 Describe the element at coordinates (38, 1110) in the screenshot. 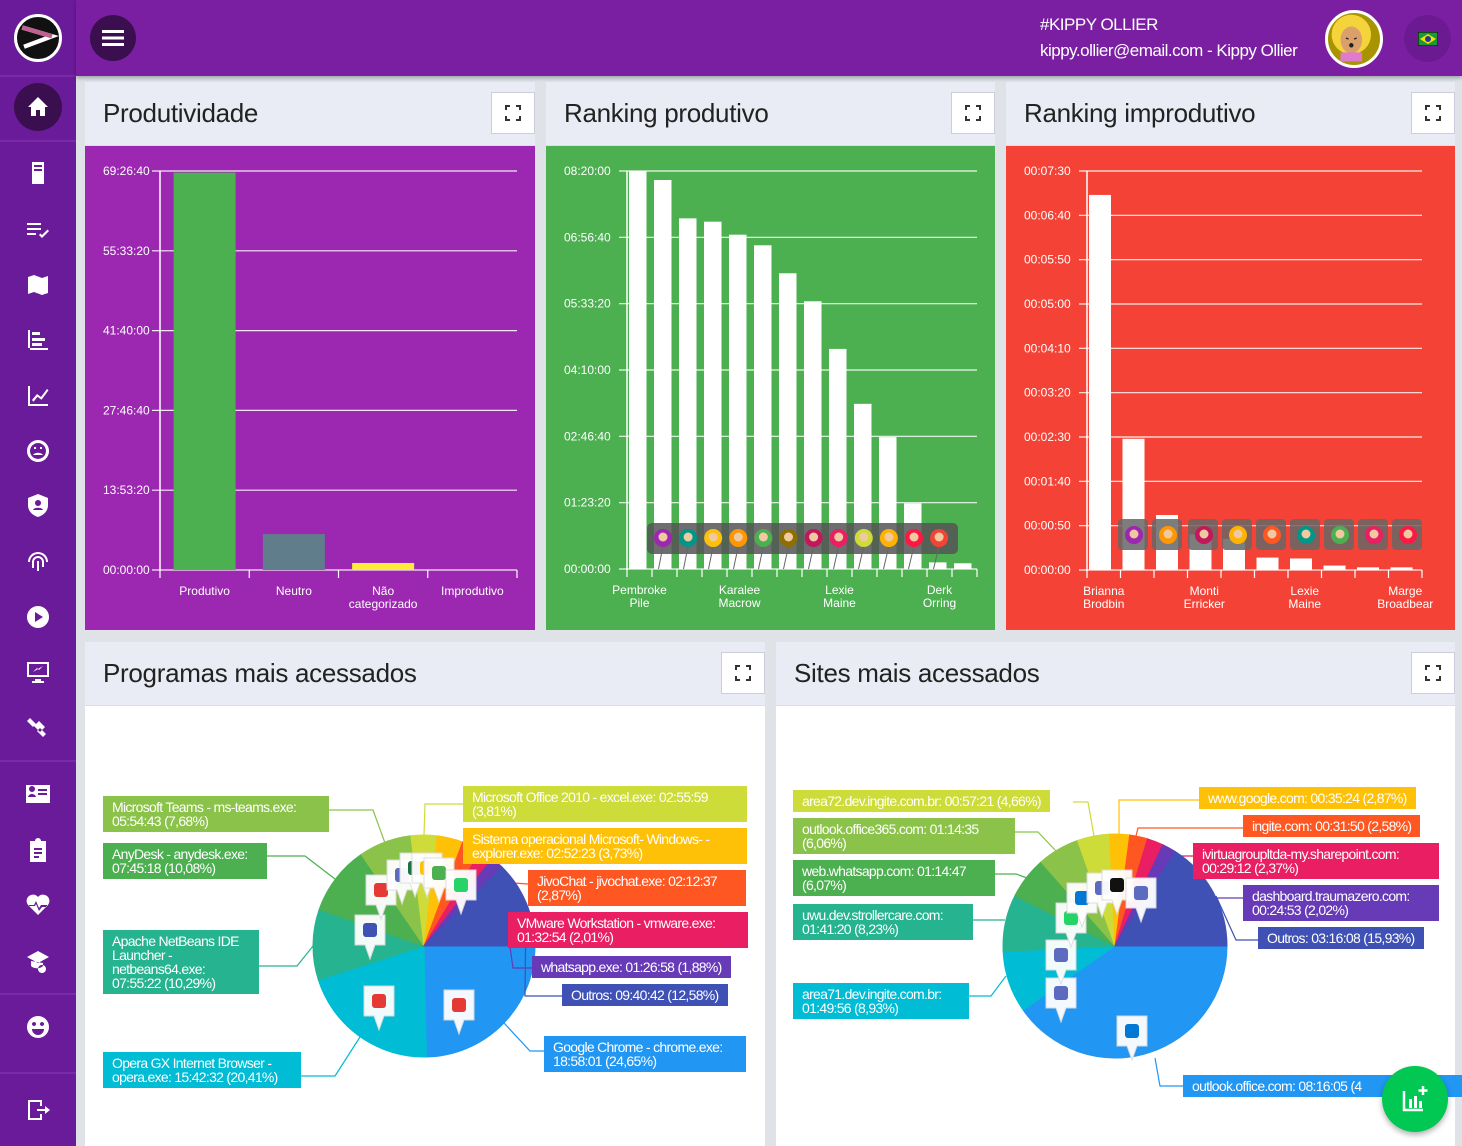

I see `sidebar-item-logout` at that location.